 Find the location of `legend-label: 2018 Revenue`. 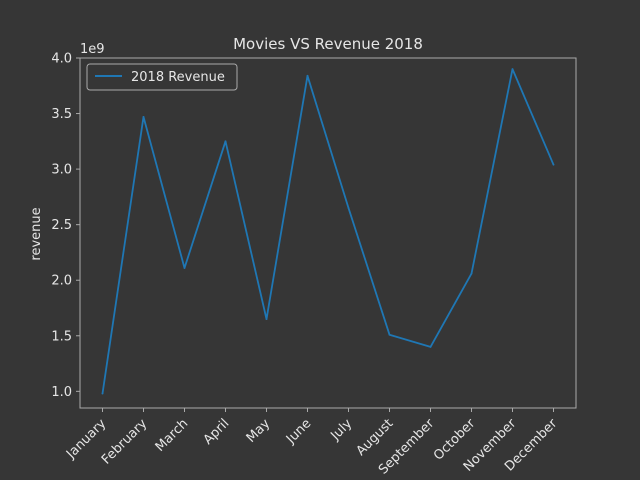

legend-label: 2018 Revenue is located at coordinates (178, 77).